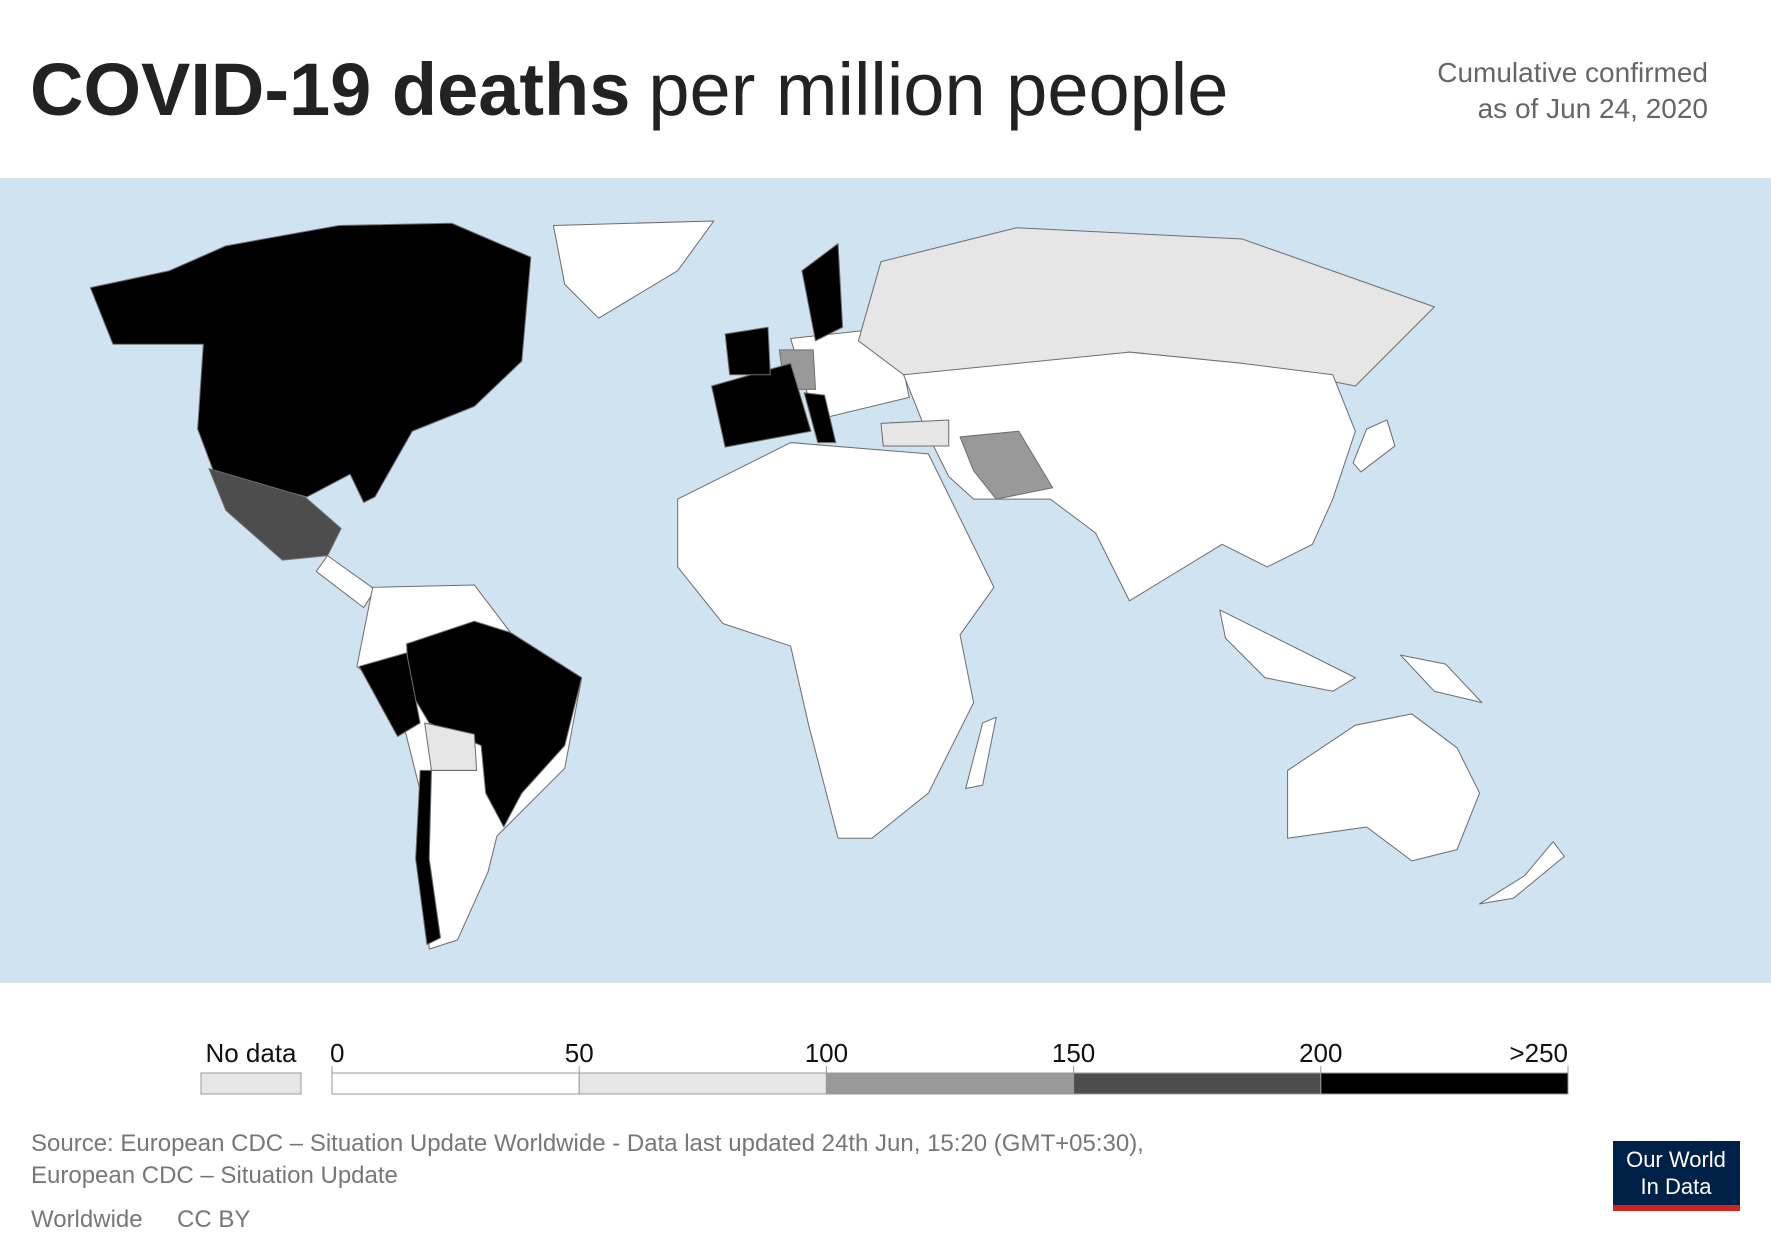 The height and width of the screenshot is (1250, 1771). What do you see at coordinates (826, 1053) in the screenshot?
I see `legend-tick-label: 100` at bounding box center [826, 1053].